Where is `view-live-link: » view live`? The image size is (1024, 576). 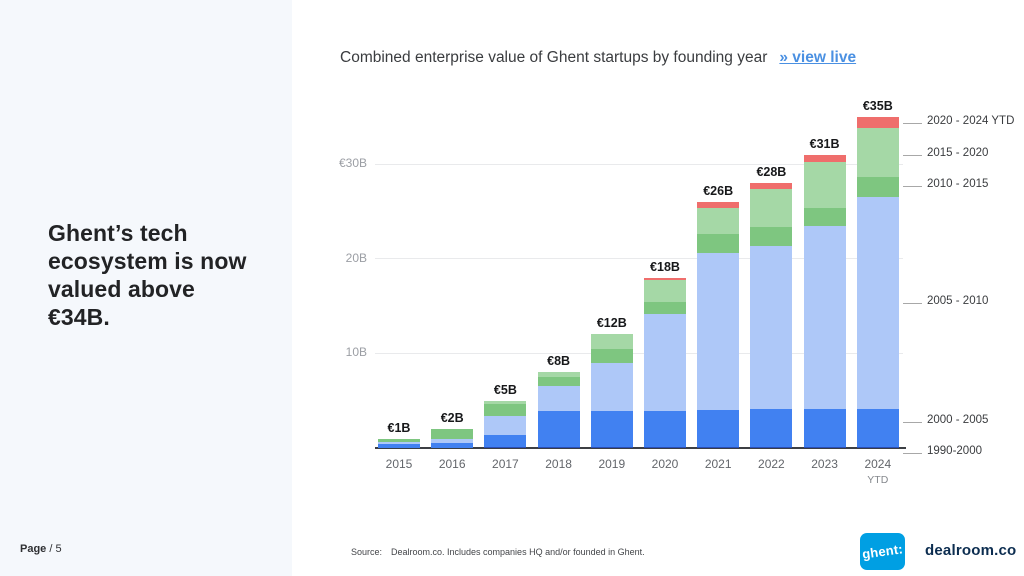
view-live-link: » view live is located at coordinates (818, 57).